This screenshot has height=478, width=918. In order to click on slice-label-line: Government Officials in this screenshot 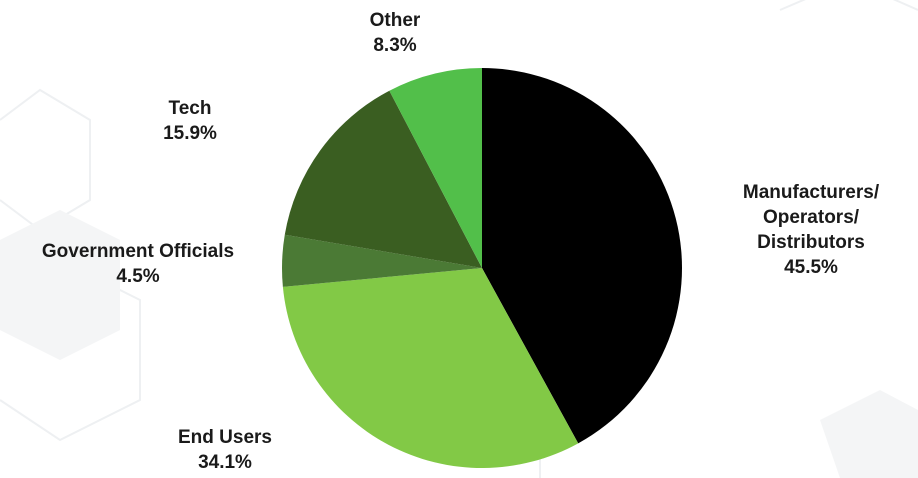, I will do `click(138, 251)`.